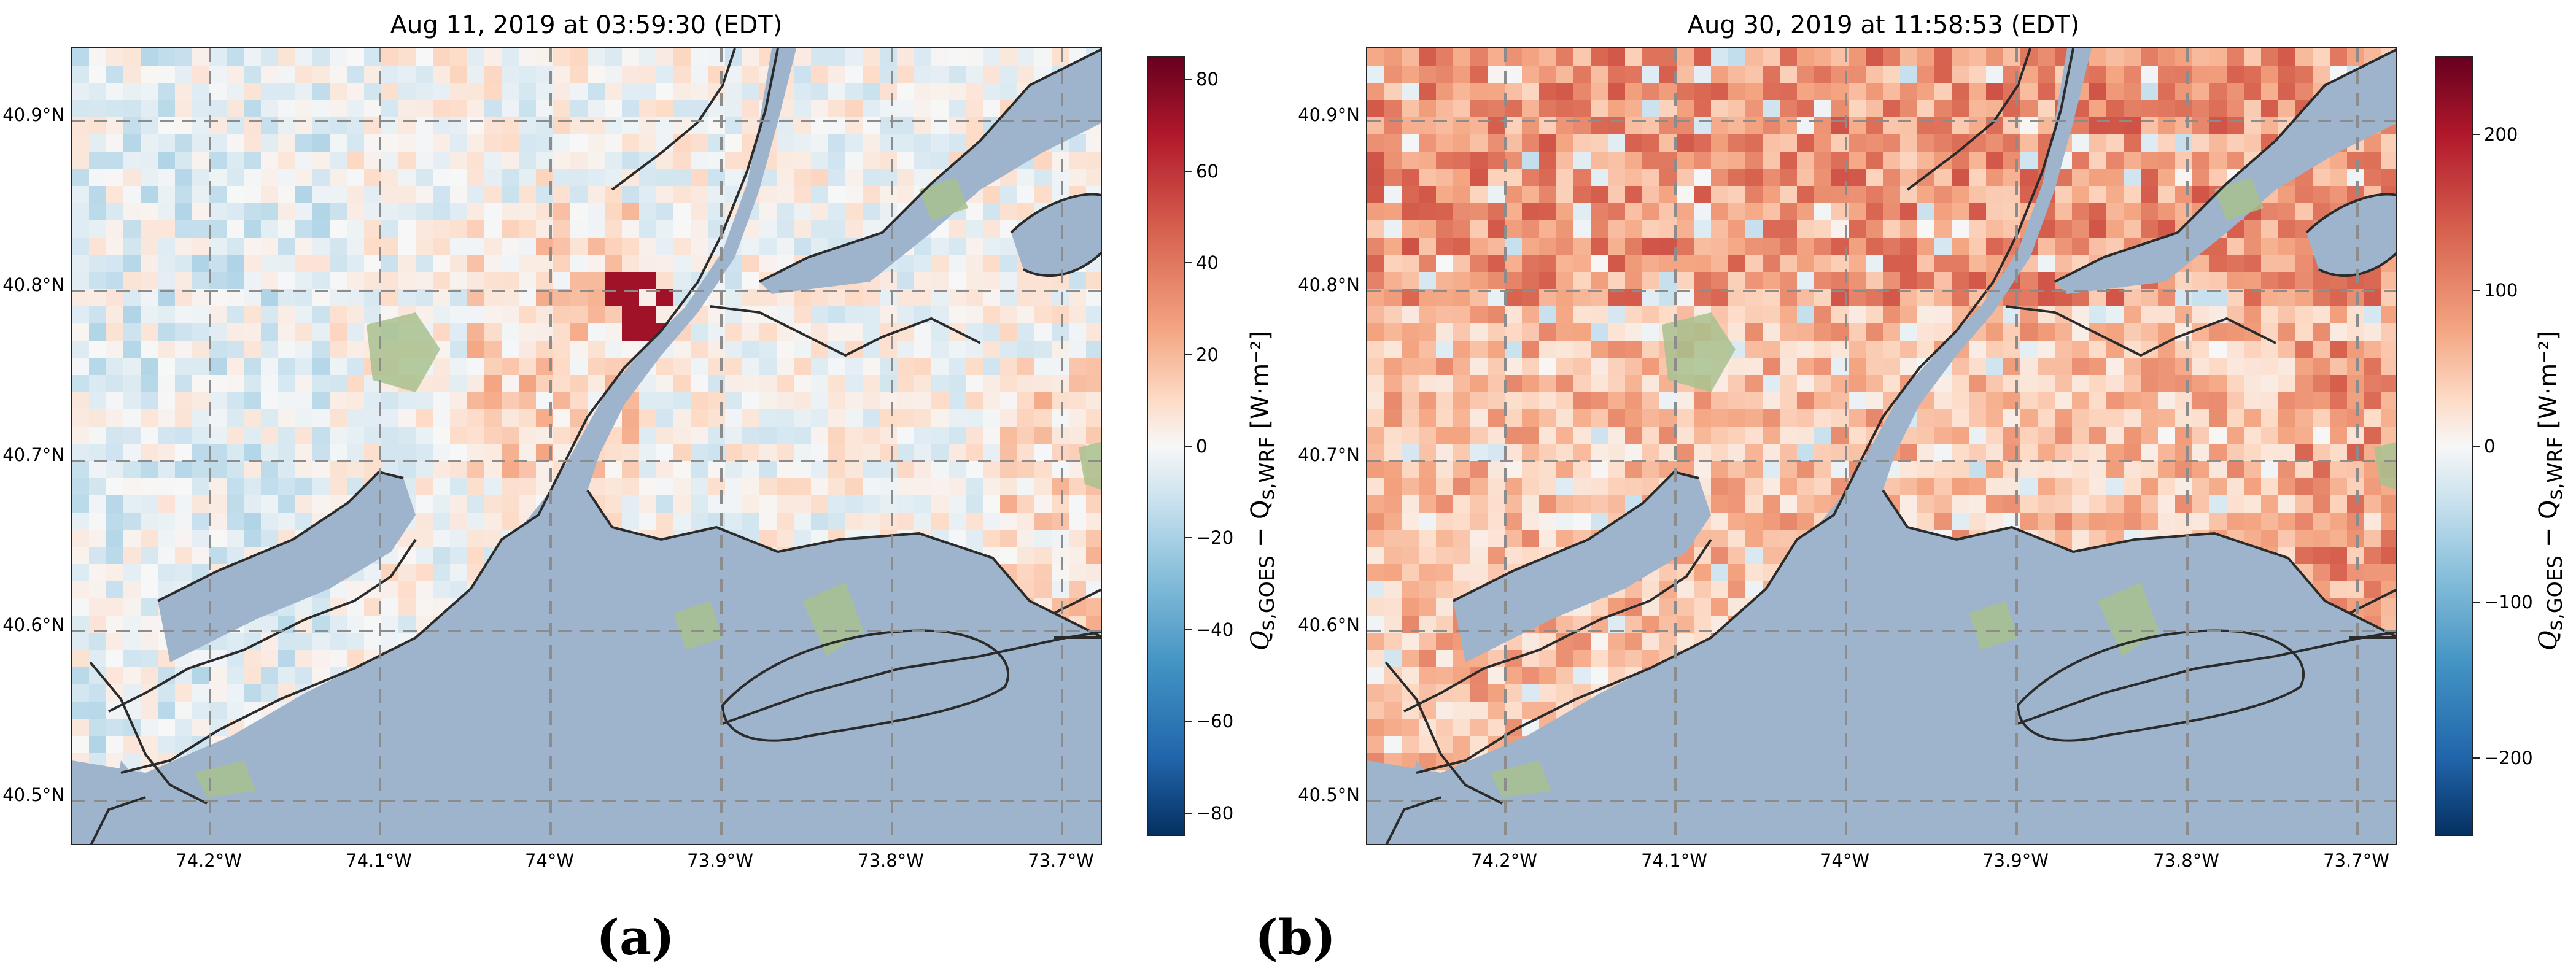  What do you see at coordinates (1188, 354) in the screenshot?
I see `colorbar-tick-mark` at bounding box center [1188, 354].